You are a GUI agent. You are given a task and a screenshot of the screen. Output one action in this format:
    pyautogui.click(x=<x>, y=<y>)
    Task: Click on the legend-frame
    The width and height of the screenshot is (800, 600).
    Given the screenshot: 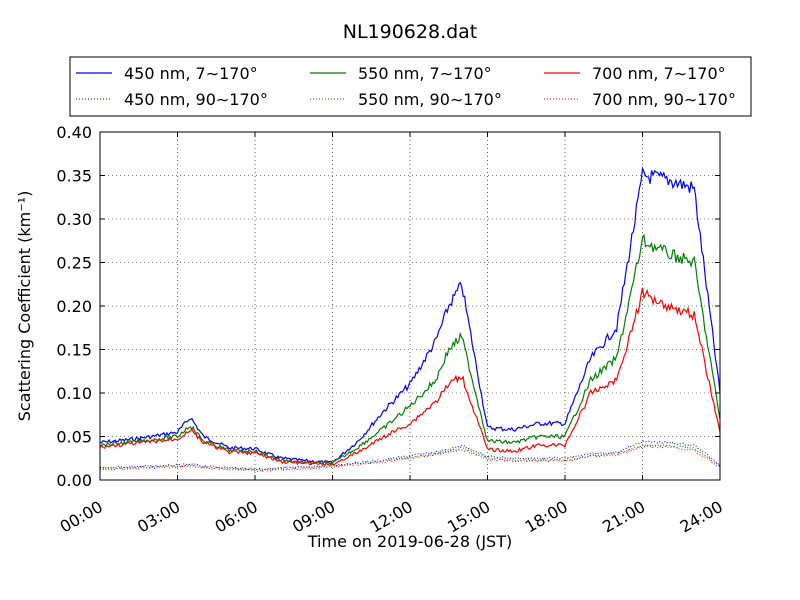 What is the action you would take?
    pyautogui.click(x=410, y=86)
    